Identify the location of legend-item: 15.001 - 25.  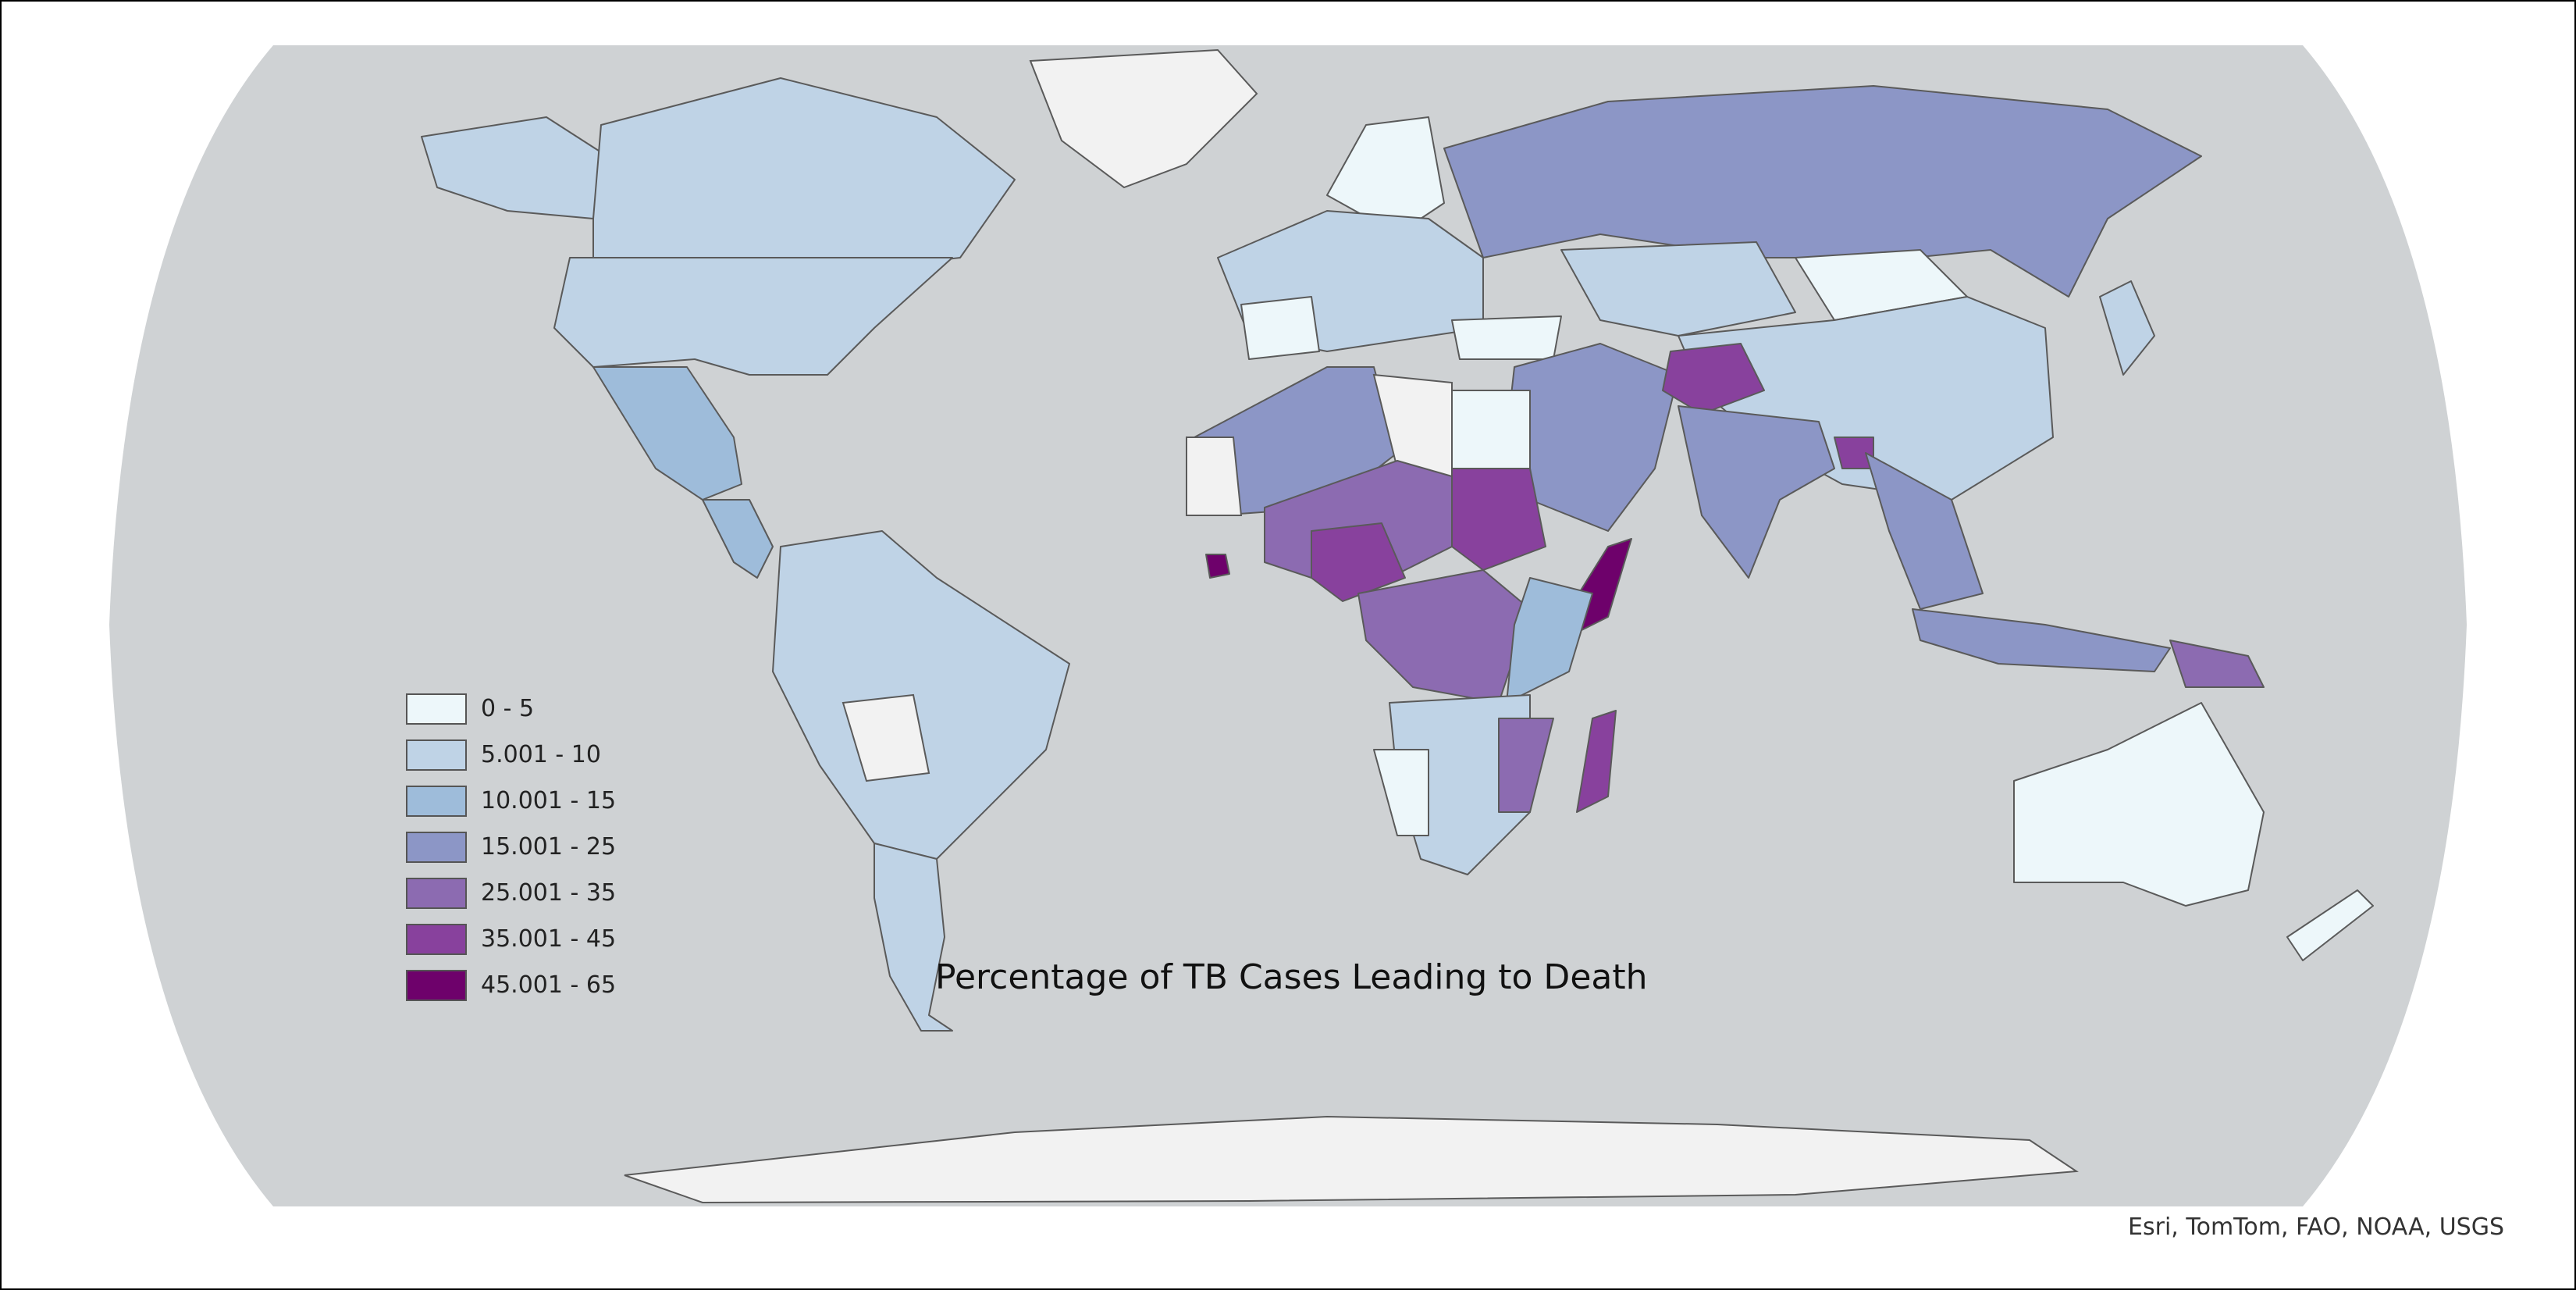
(511, 847).